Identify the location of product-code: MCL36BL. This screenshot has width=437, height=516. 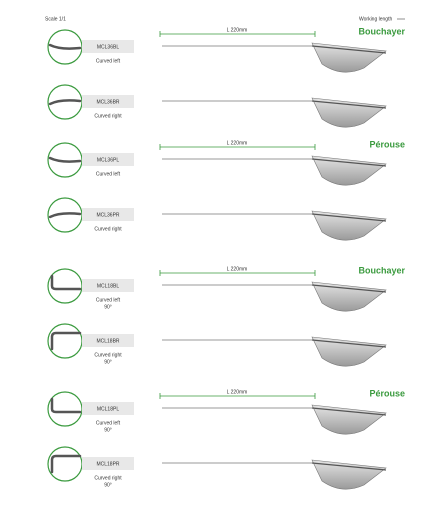
(108, 47).